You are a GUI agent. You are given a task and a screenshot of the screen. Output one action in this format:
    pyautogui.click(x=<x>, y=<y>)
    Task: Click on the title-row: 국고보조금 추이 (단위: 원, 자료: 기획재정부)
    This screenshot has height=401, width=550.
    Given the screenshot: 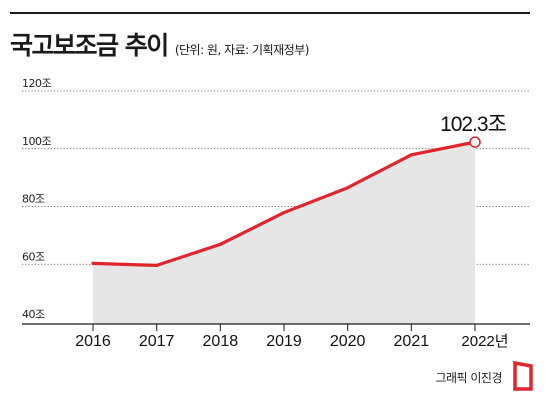 What is the action you would take?
    pyautogui.click(x=159, y=44)
    